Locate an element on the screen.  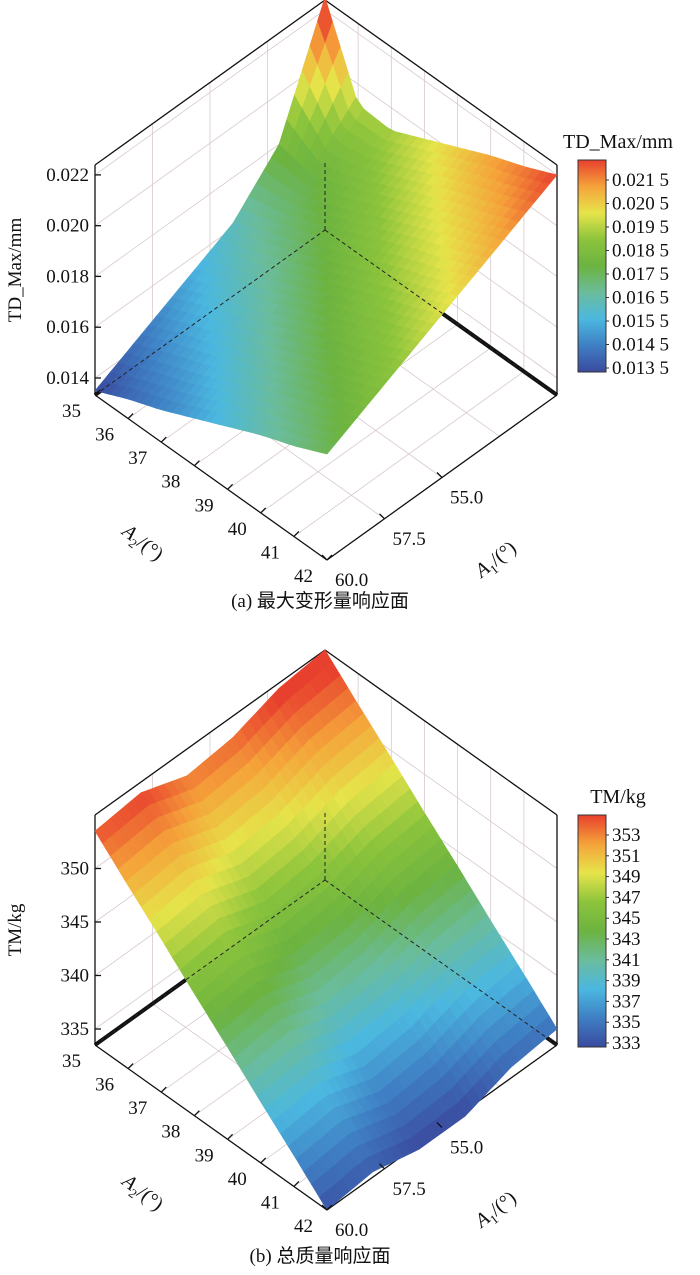
colorbar-label: 0.019 5 is located at coordinates (640, 227).